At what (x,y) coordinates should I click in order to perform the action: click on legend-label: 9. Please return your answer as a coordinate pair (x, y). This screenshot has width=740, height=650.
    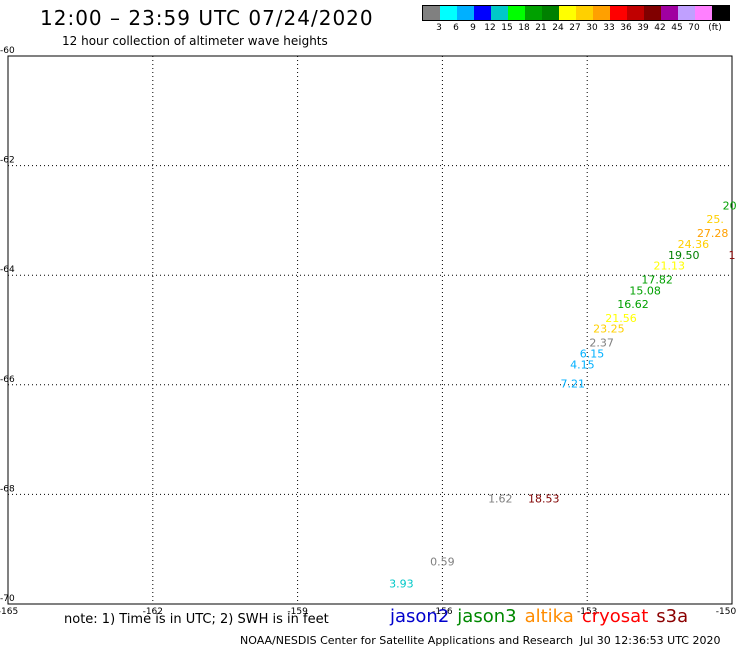
    Looking at the image, I should click on (473, 28).